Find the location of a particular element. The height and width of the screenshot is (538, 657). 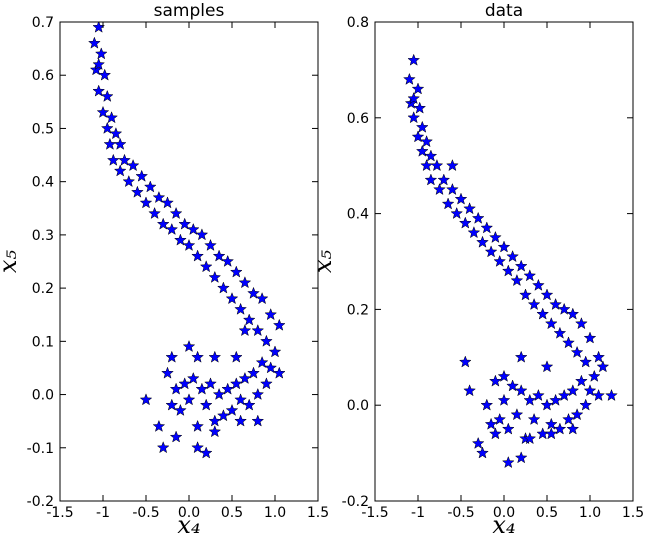

x-tick-label: 1.0 is located at coordinates (275, 513).